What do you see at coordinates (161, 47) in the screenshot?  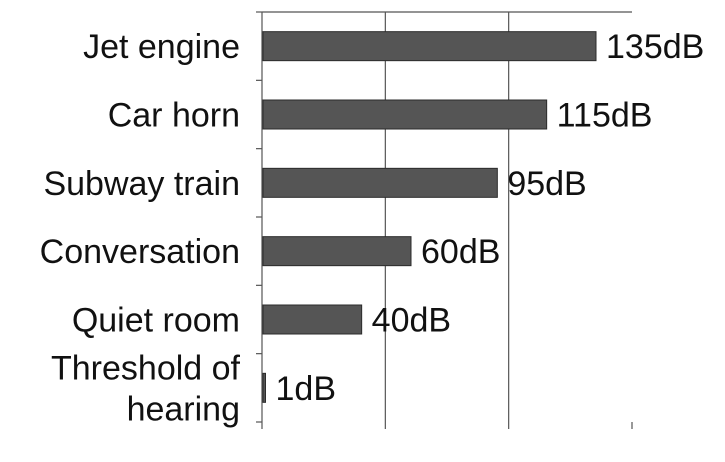 I see `category-label-jet-engine: Jet engine` at bounding box center [161, 47].